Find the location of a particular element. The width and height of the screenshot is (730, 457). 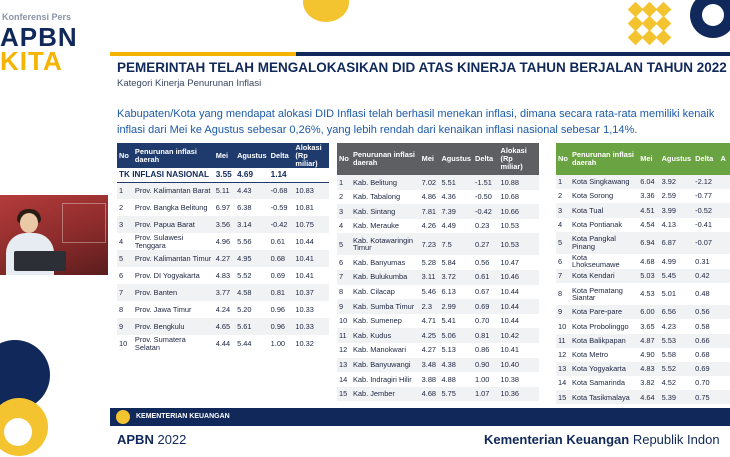

cell-name: Prov. DI Yogyakarta is located at coordinates (173, 275).